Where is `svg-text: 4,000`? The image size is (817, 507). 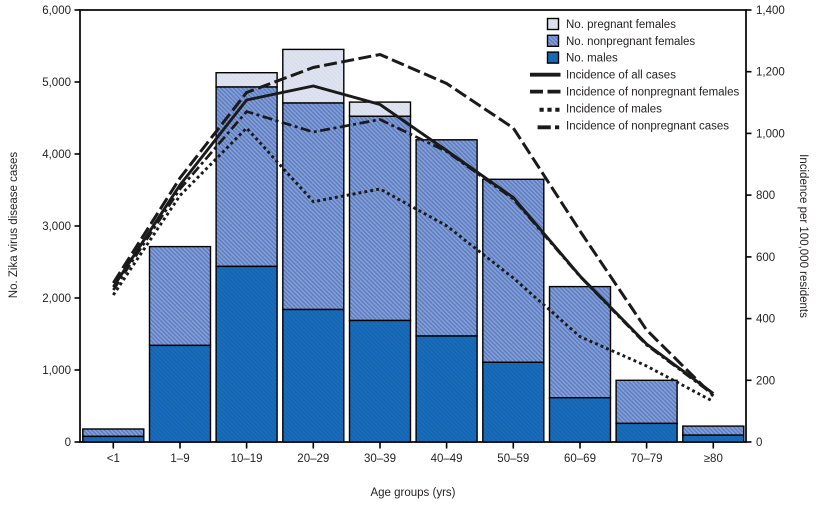
svg-text: 4,000 is located at coordinates (56, 155).